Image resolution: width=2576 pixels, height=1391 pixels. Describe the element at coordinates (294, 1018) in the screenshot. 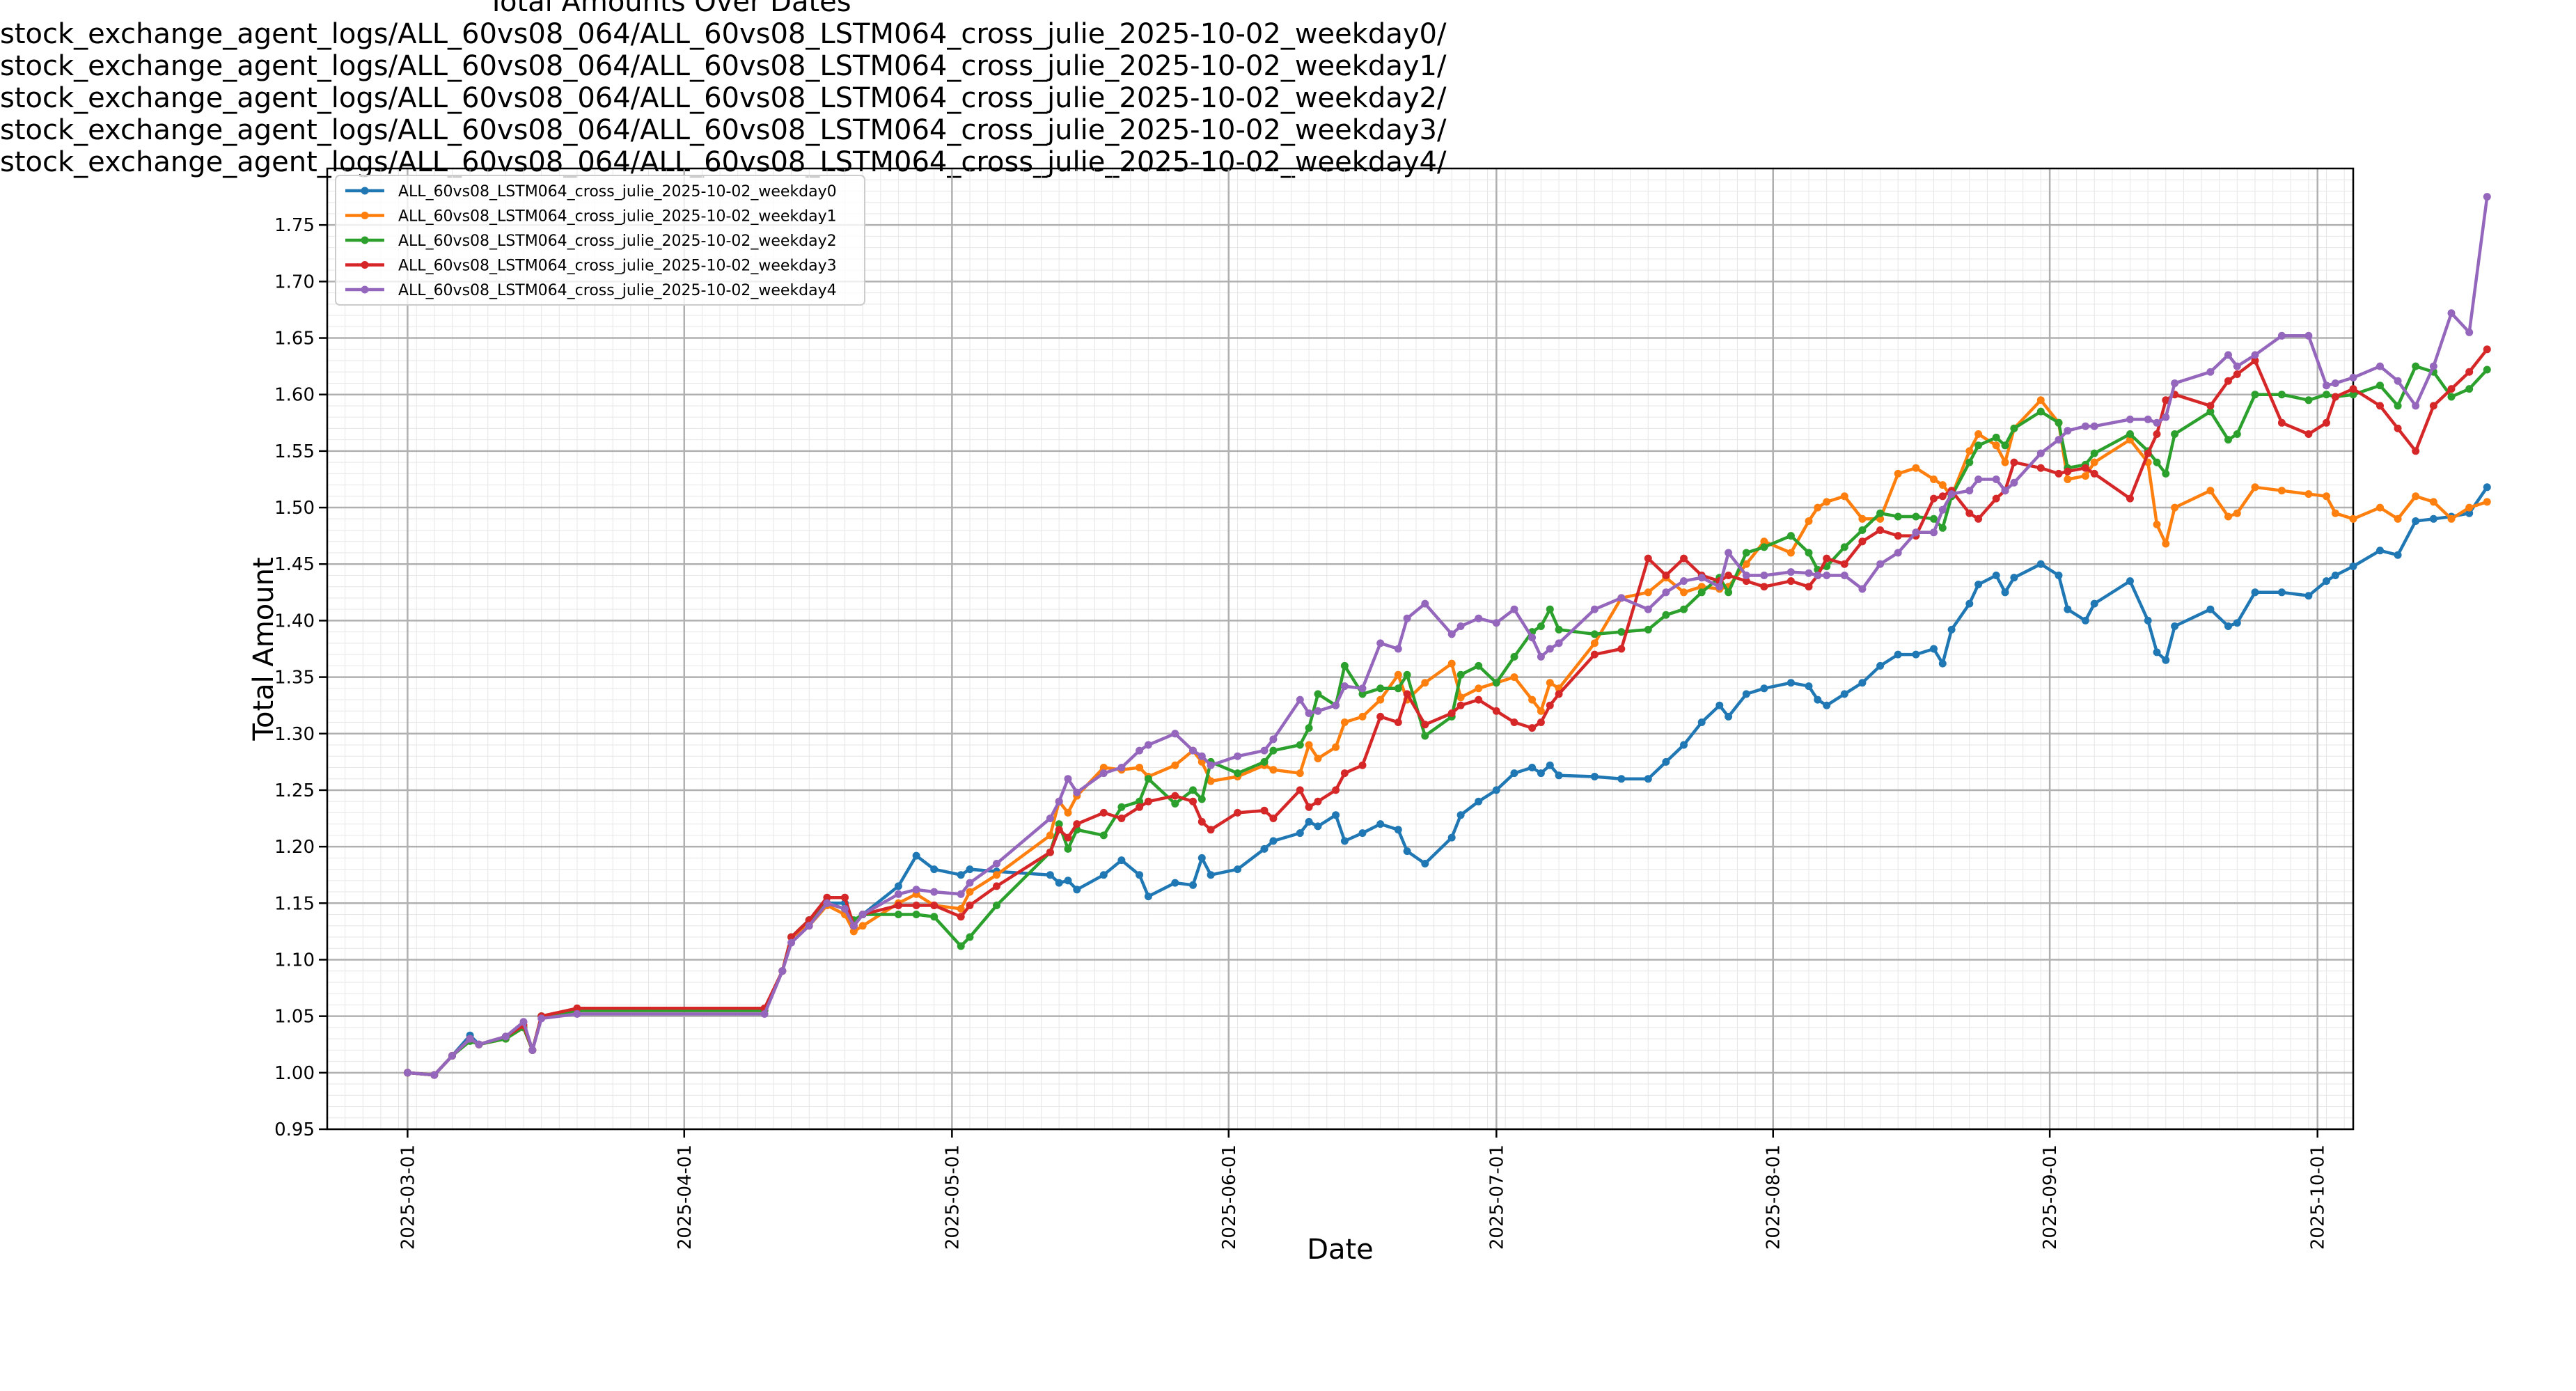

I see `y-tick-label: 1.05` at that location.